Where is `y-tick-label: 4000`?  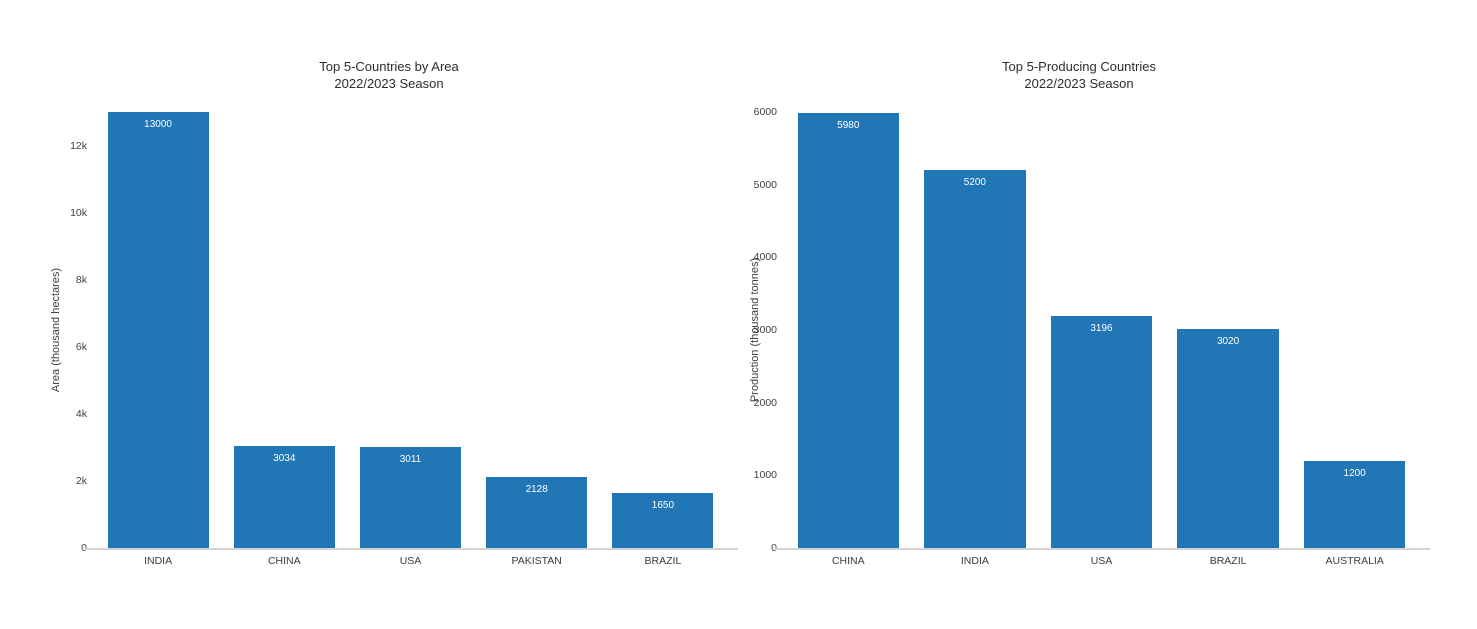 y-tick-label: 4000 is located at coordinates (765, 257).